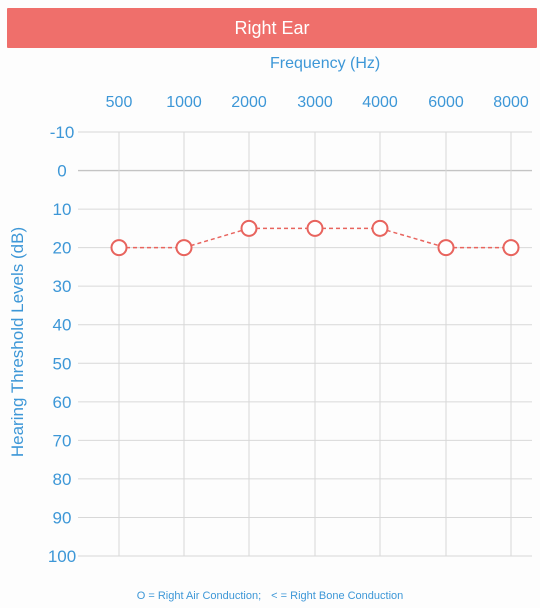 The image size is (540, 608). What do you see at coordinates (511, 102) in the screenshot?
I see `x-tick-label: 8000` at bounding box center [511, 102].